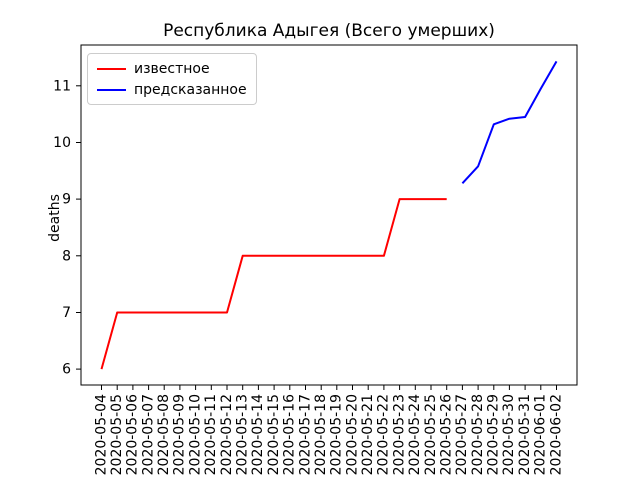 The width and height of the screenshot is (640, 480). Describe the element at coordinates (447, 434) in the screenshot. I see `x-tick-label: 2020-05-26` at that location.